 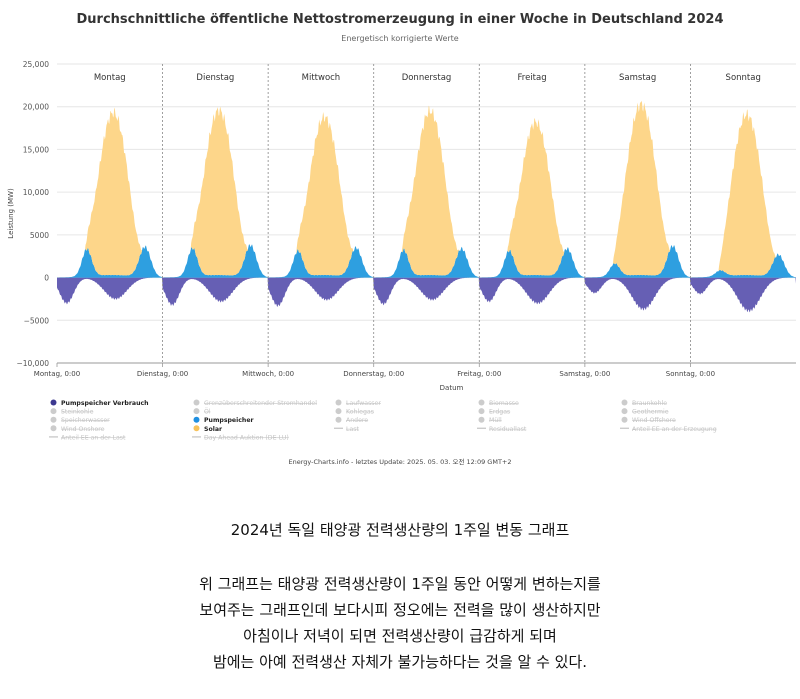 I want to click on legend-item: Anteil EE an der Erzeugung, so click(x=674, y=429).